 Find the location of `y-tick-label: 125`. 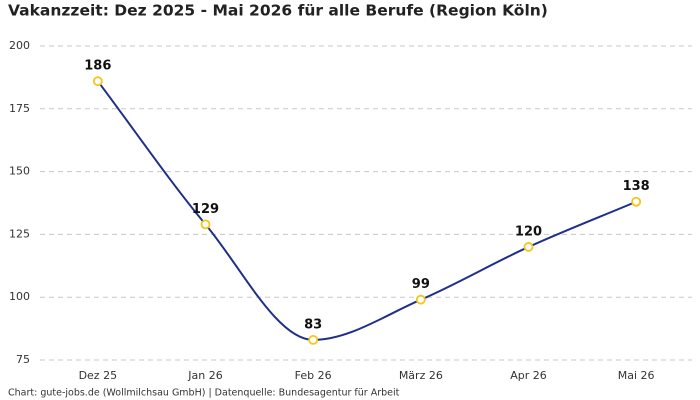

y-tick-label: 125 is located at coordinates (19, 233).